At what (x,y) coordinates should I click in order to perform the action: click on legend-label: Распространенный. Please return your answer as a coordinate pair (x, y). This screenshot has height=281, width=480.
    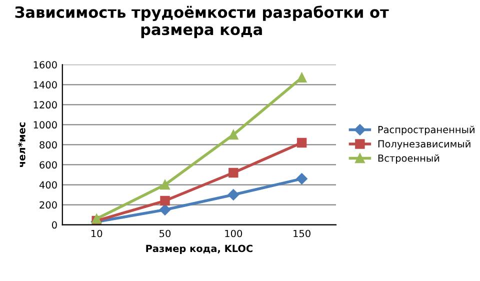
    Looking at the image, I should click on (426, 131).